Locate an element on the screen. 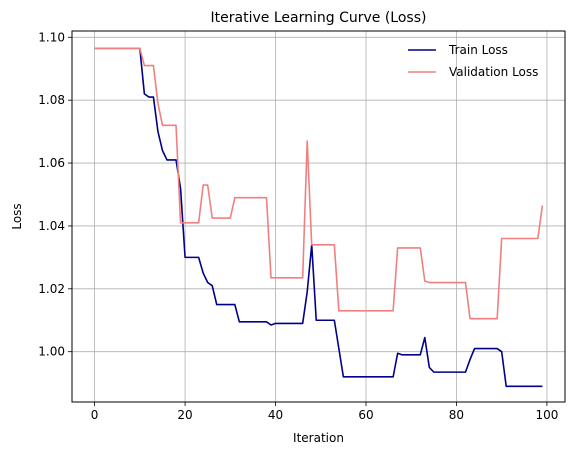  y-axis-label: Loss is located at coordinates (17, 216).